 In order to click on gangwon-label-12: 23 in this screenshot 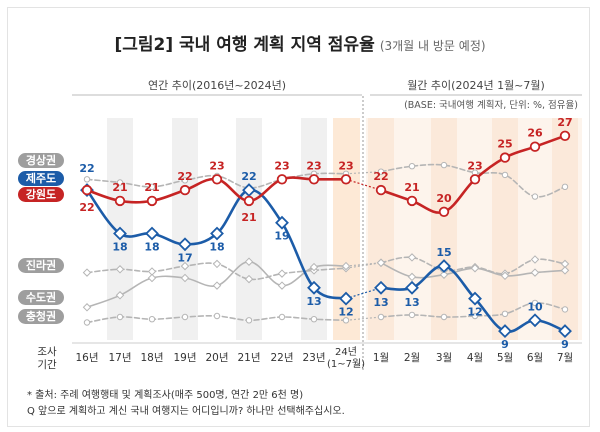, I will do `click(474, 165)`.